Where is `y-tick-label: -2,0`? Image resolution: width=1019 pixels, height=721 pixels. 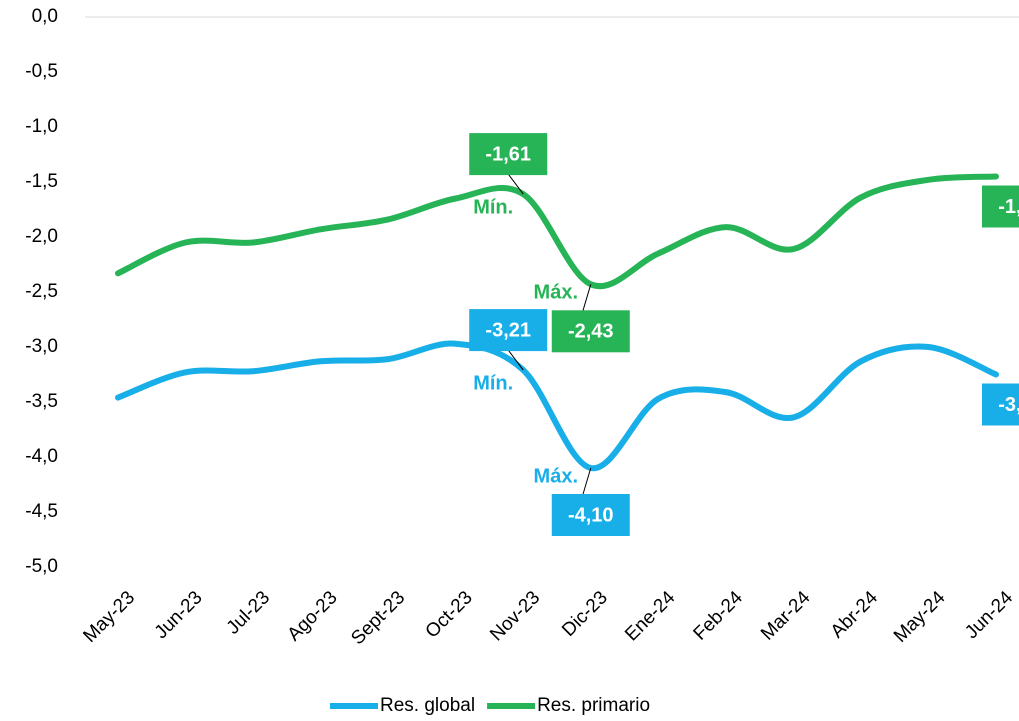
y-tick-label: -2,0 is located at coordinates (41, 236).